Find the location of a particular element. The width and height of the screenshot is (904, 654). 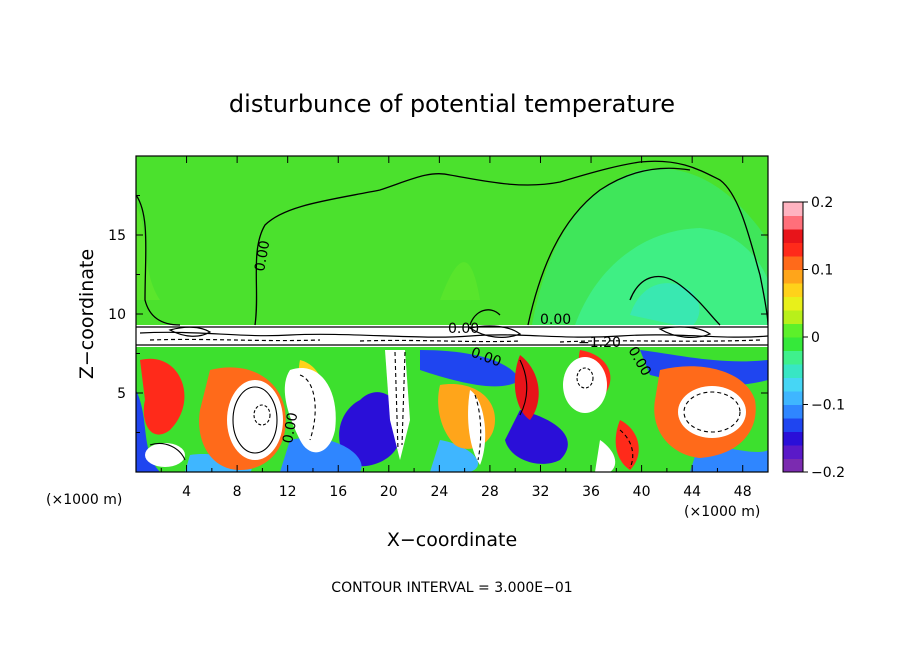

x-tick-label: 16 is located at coordinates (338, 492).